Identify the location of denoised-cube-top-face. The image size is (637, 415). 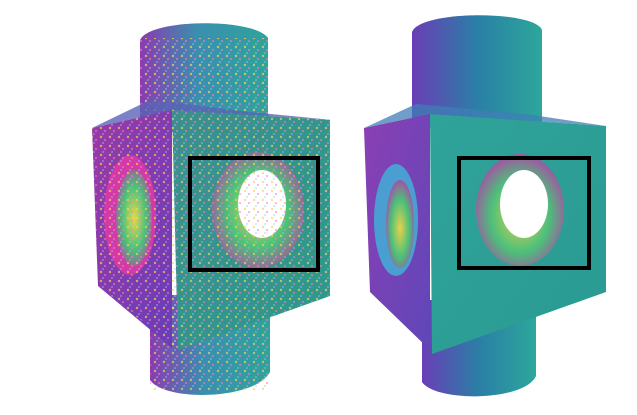
(485, 116).